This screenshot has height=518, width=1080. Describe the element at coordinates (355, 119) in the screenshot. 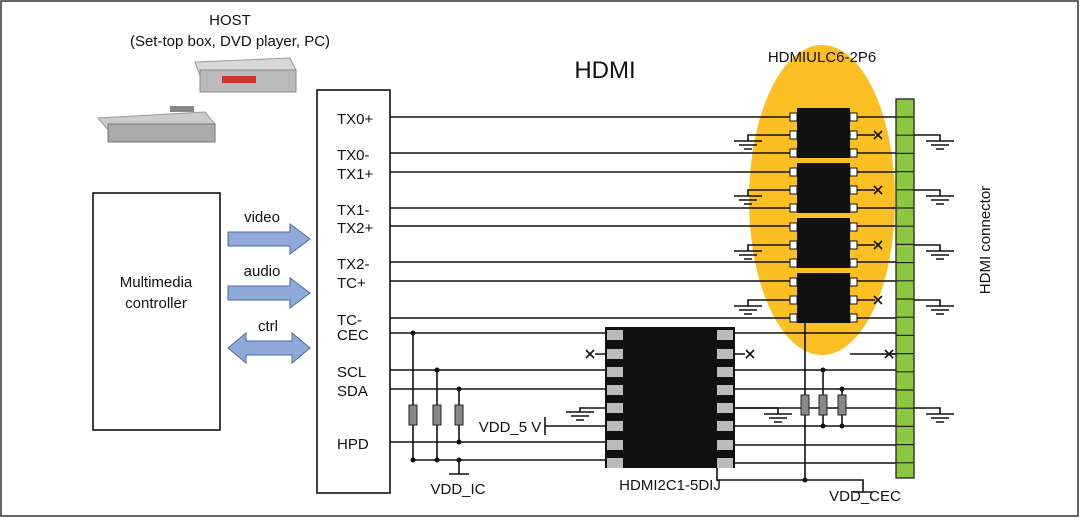

I see `signal-label: TX0+` at that location.